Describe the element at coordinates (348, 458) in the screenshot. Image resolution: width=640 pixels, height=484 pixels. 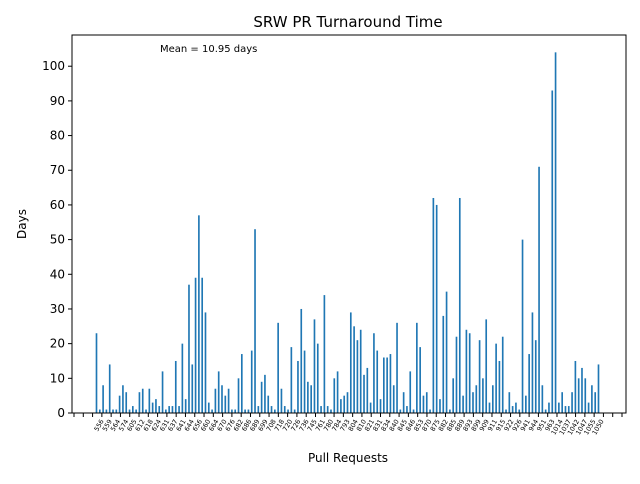
I see `x-axis-label: Pull Requests` at that location.